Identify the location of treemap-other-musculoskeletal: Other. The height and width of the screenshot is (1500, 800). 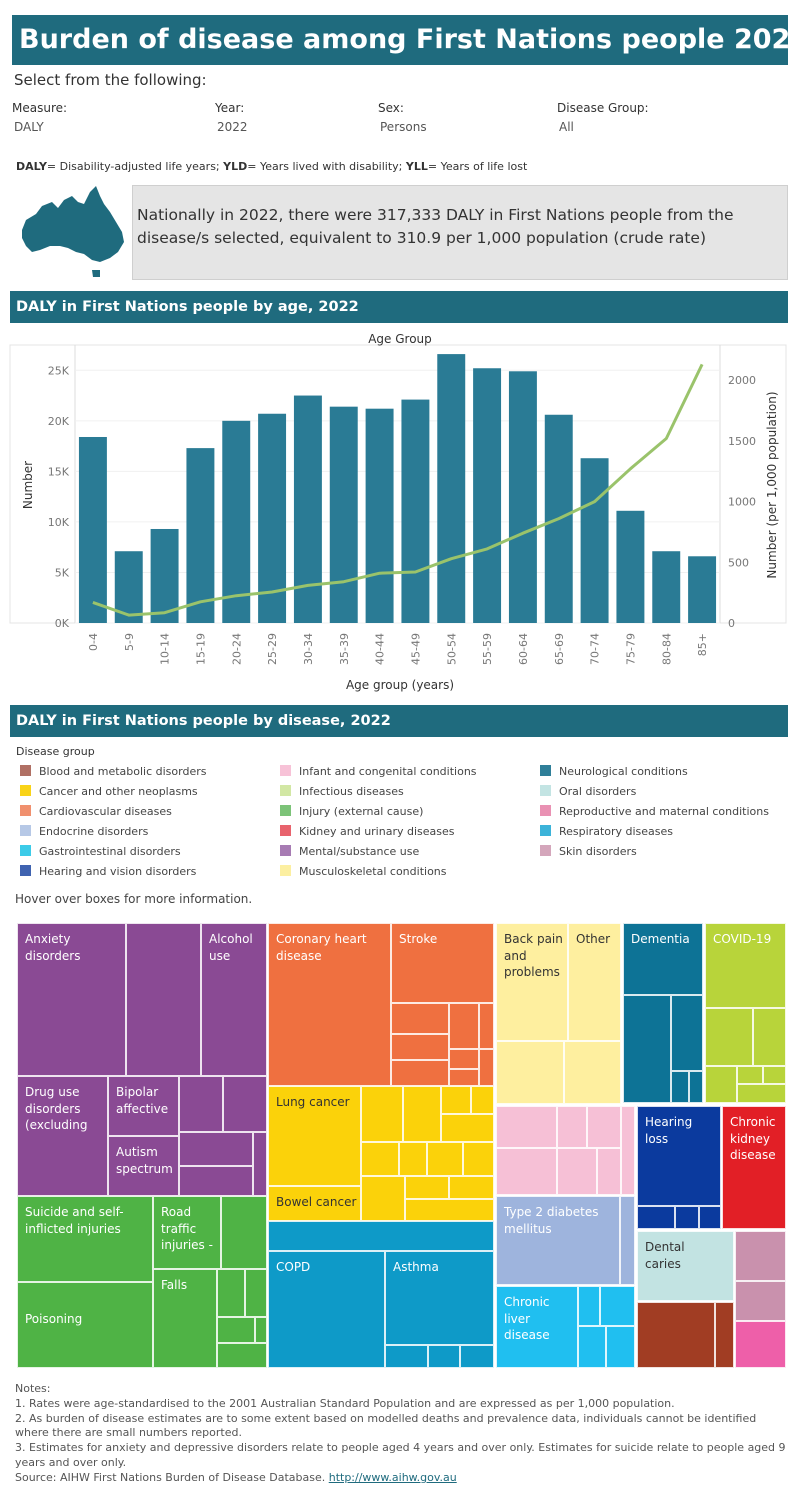
(594, 982).